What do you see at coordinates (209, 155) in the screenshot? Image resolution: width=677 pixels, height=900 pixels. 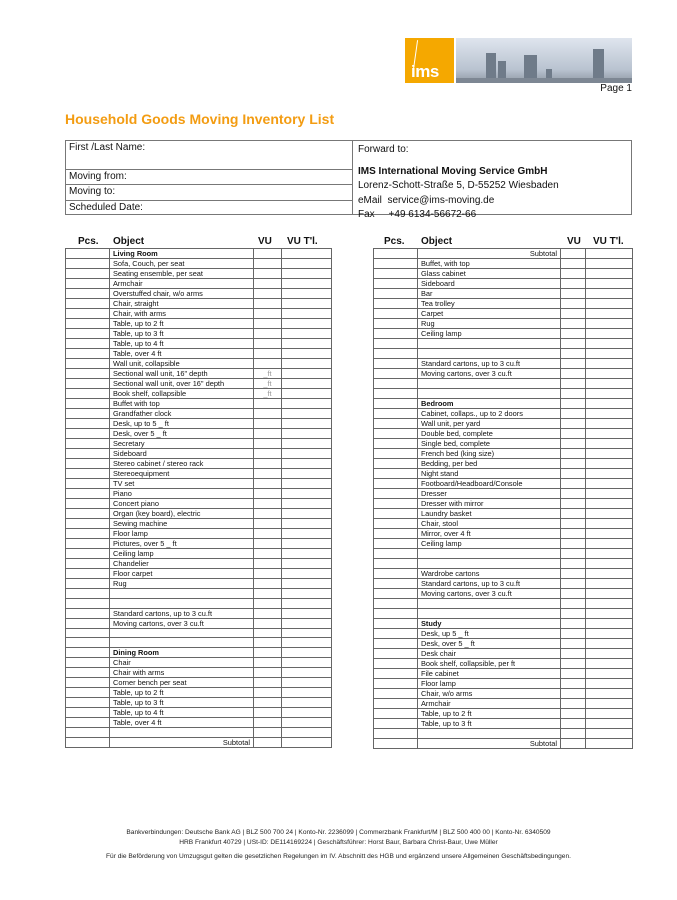 I see `first-last-name-field: First /Last Name:` at bounding box center [209, 155].